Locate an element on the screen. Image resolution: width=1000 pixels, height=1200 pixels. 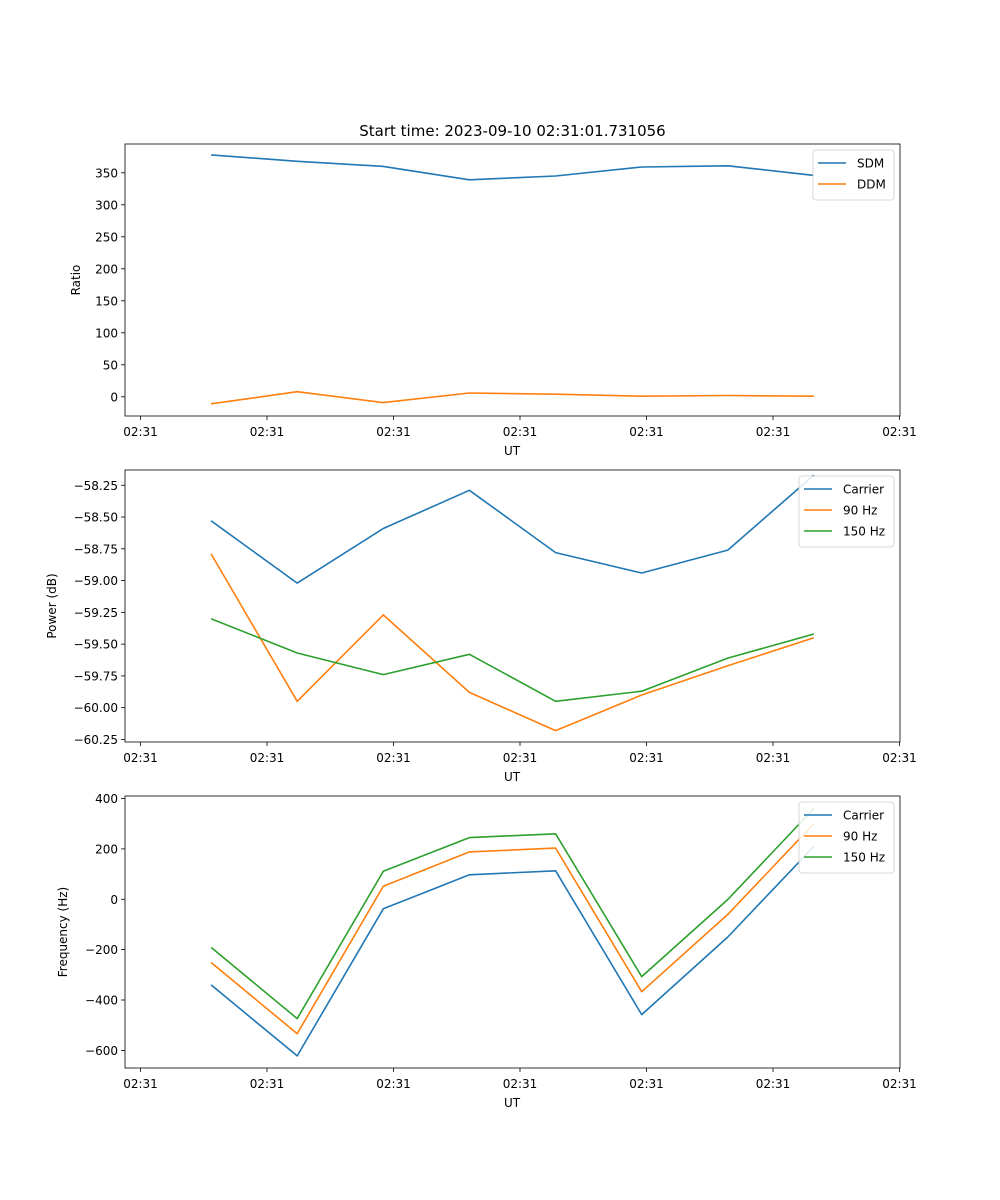
y-tick-label: −59.50 is located at coordinates (96, 645).